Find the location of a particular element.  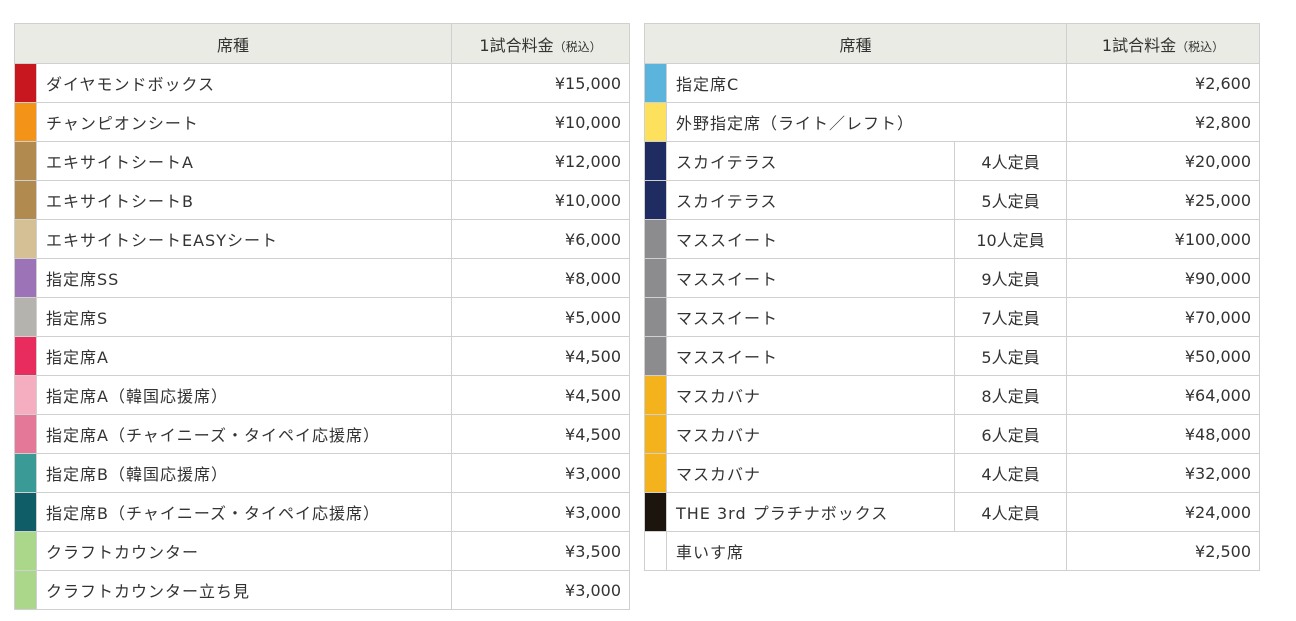

seat-name: THE 3rd プラチナボックス is located at coordinates (810, 512).